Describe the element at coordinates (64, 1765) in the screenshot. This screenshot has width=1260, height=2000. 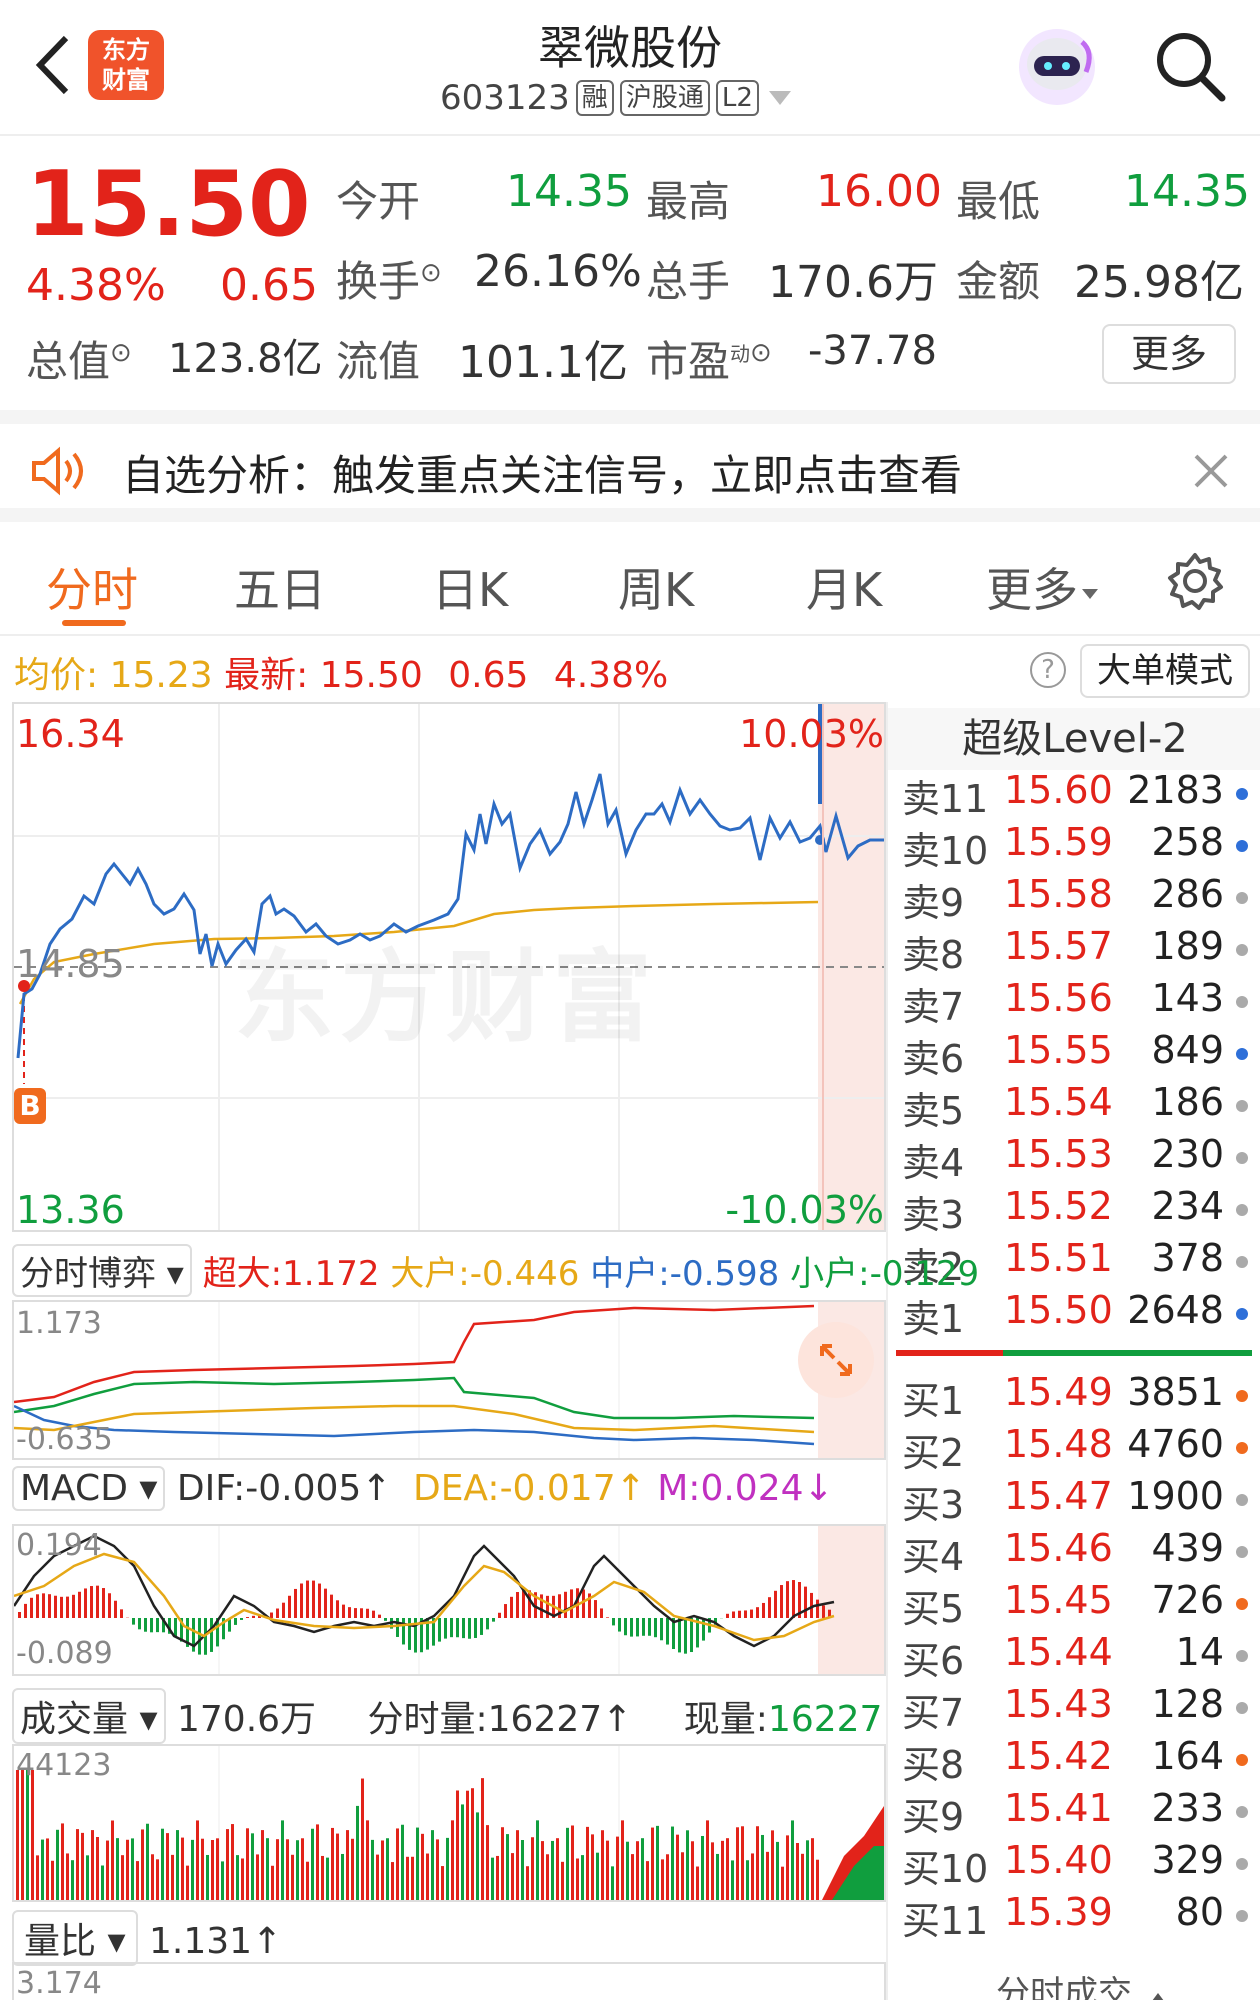
I see `volume-y-max: 44123` at that location.